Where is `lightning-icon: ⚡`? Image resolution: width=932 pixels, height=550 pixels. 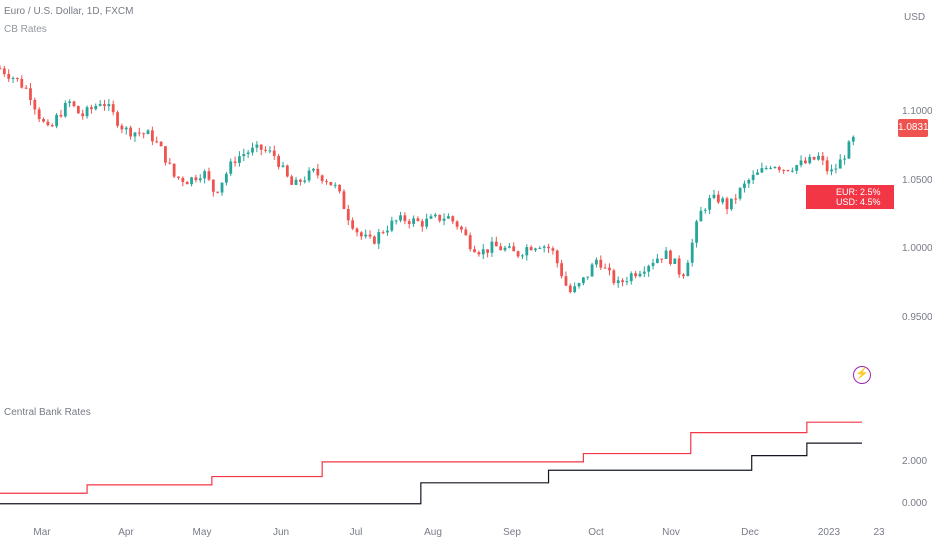
lightning-icon: ⚡ is located at coordinates (862, 375).